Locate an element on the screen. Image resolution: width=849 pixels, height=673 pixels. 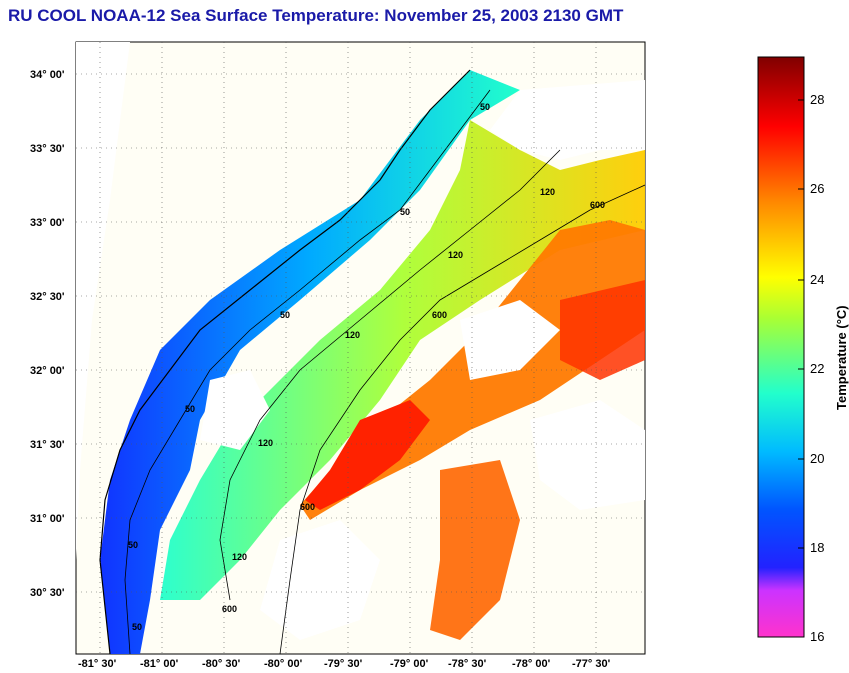
colorbar: 28 26 24 22 20 18 16 Temperature (°C) is located at coordinates (803, 350).